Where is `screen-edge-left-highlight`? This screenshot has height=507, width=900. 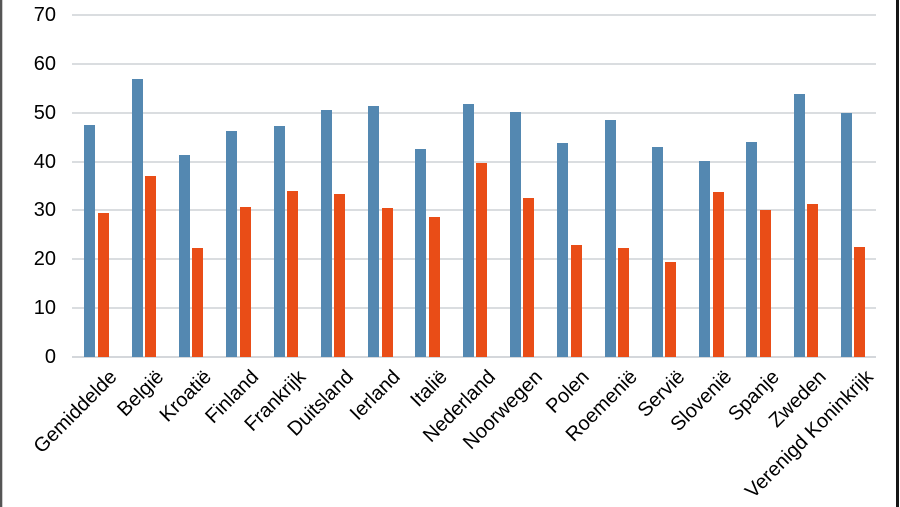
screen-edge-left-highlight is located at coordinates (2, 253).